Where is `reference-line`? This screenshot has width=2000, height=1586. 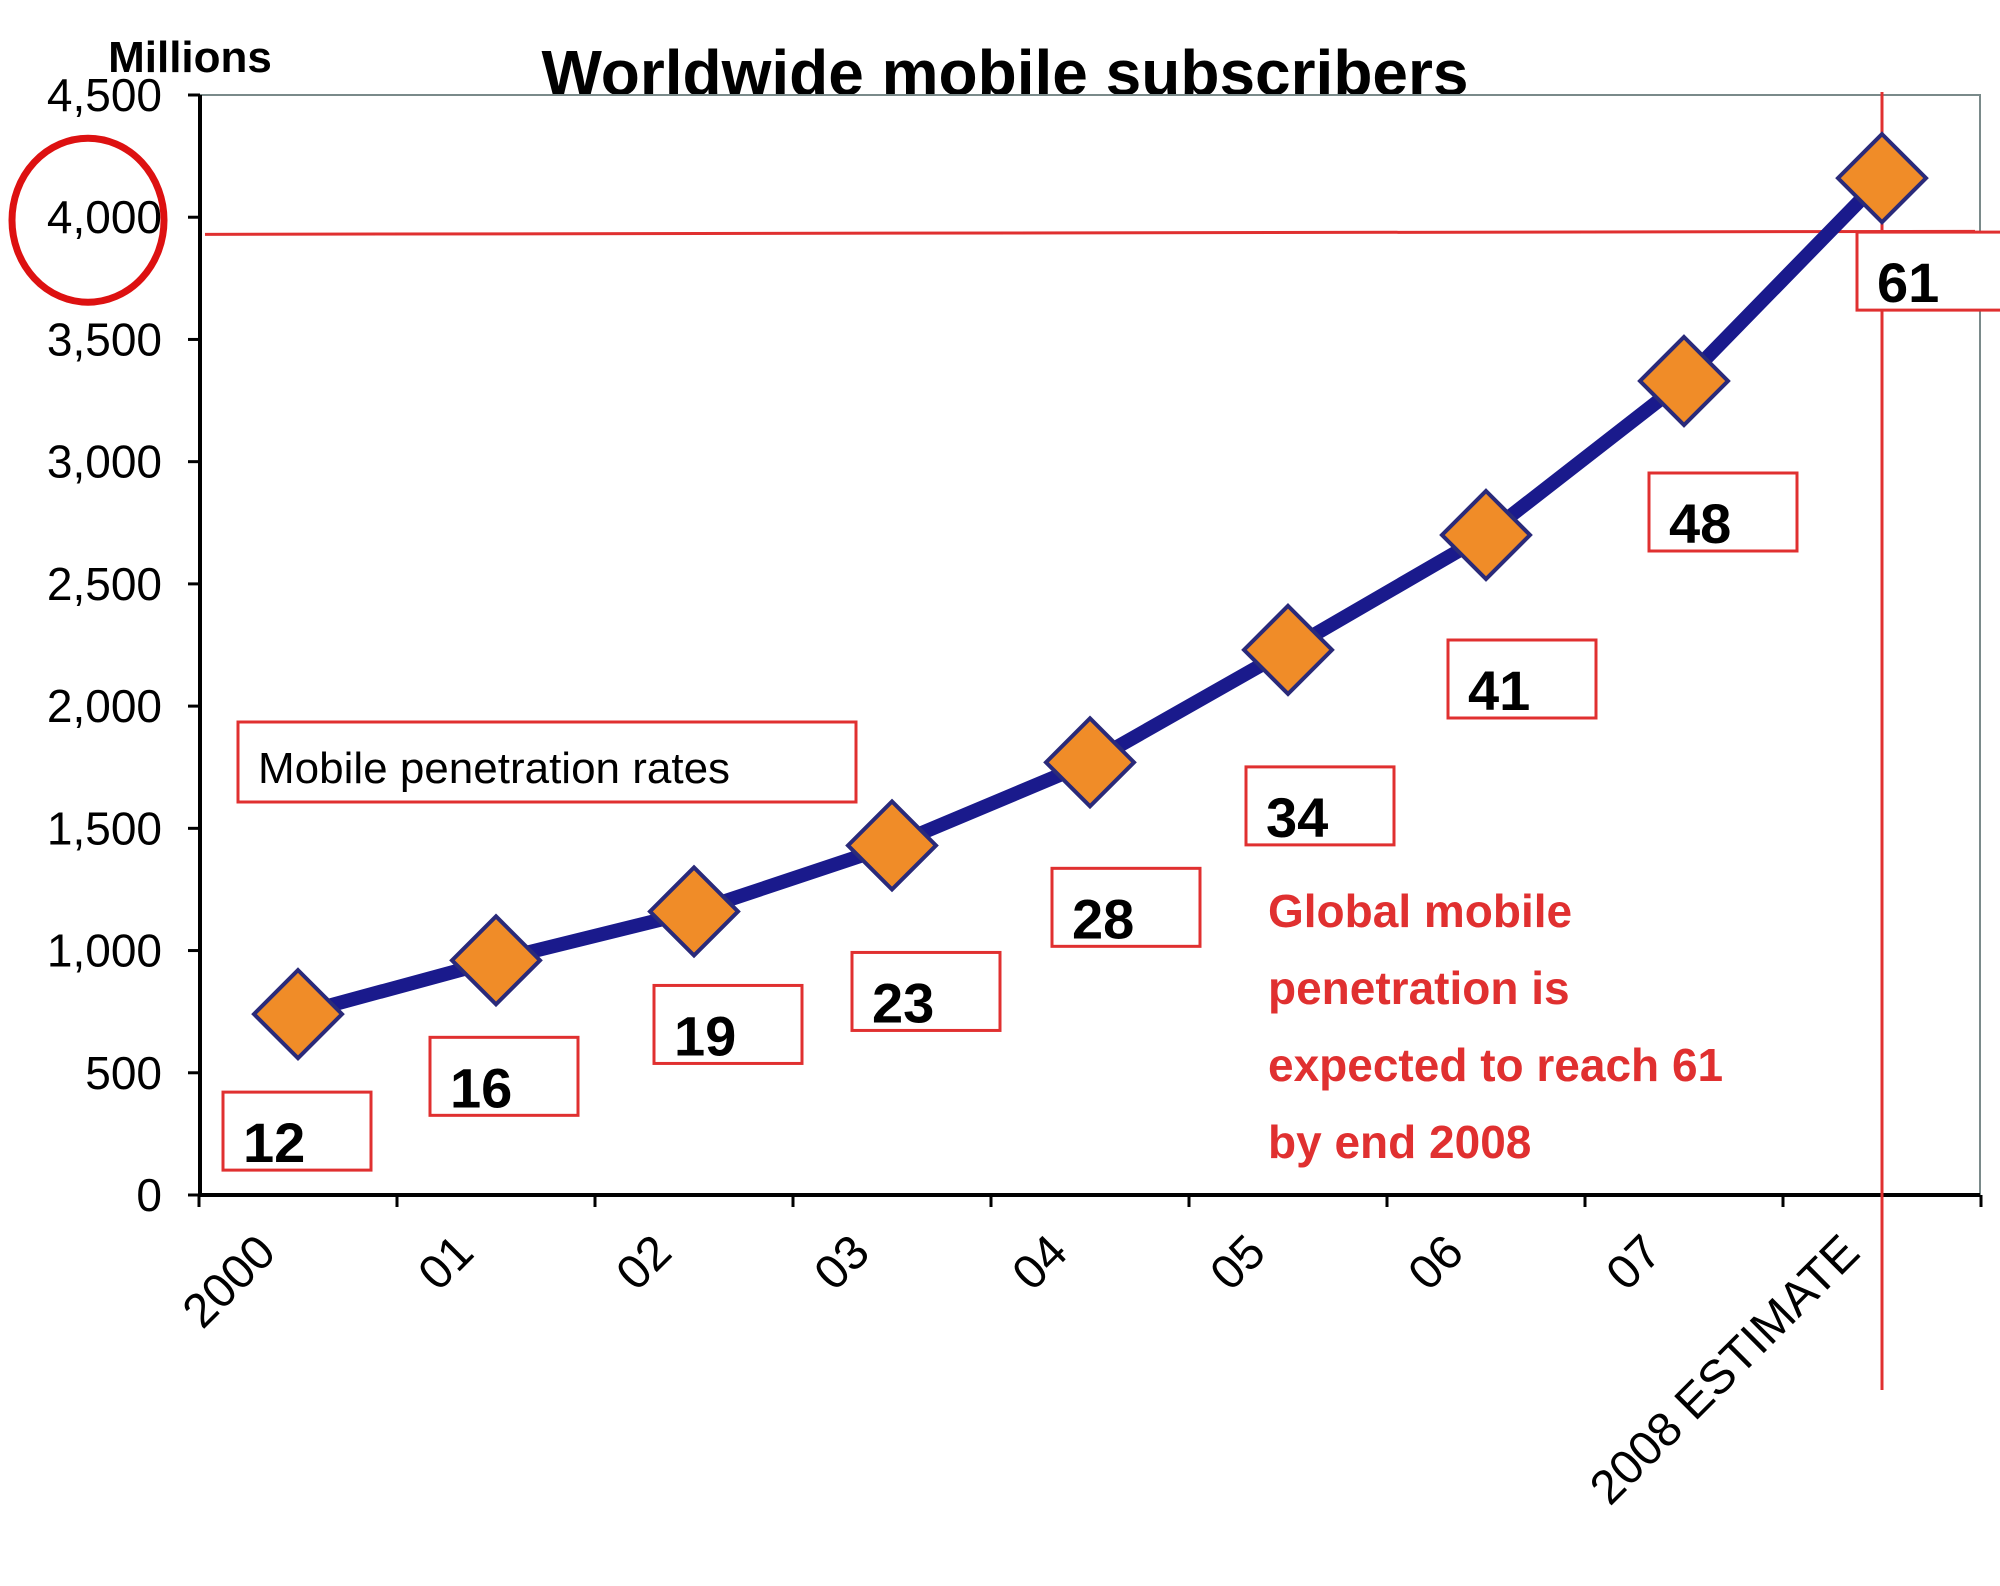
reference-line is located at coordinates (1090, 232).